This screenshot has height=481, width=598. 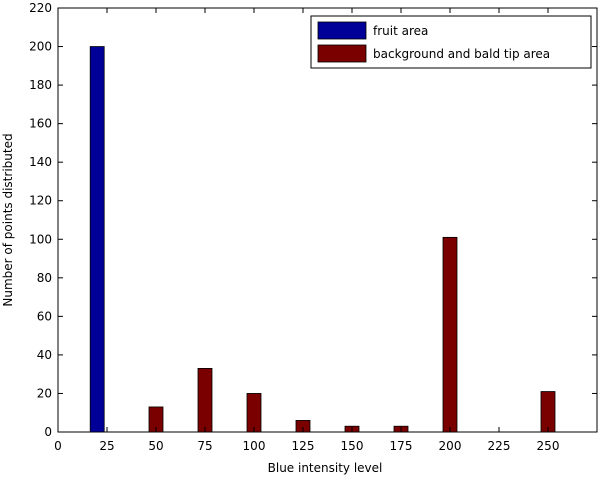 What do you see at coordinates (342, 30) in the screenshot?
I see `legend-swatch-fruit-area` at bounding box center [342, 30].